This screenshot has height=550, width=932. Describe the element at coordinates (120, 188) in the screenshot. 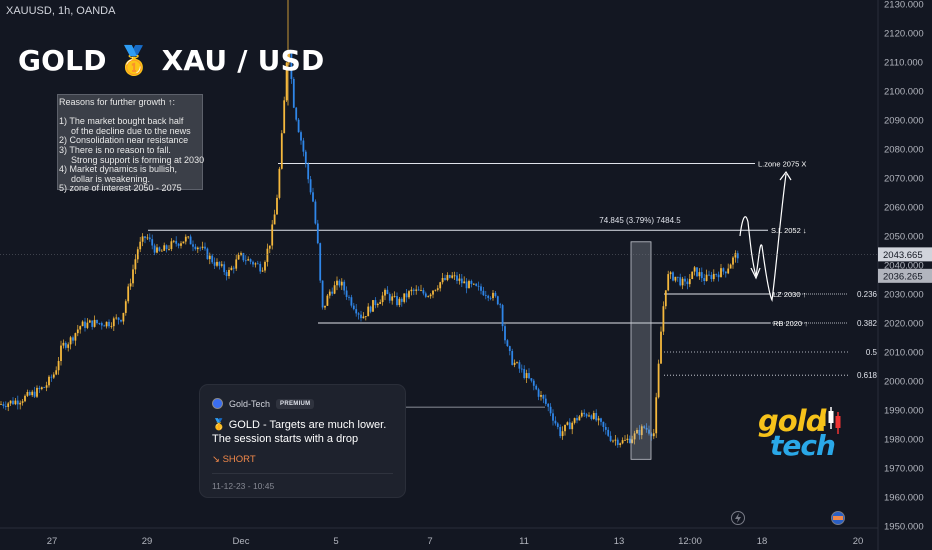

I see `reason-line: 5) zone of interest 2050 - 2075` at that location.